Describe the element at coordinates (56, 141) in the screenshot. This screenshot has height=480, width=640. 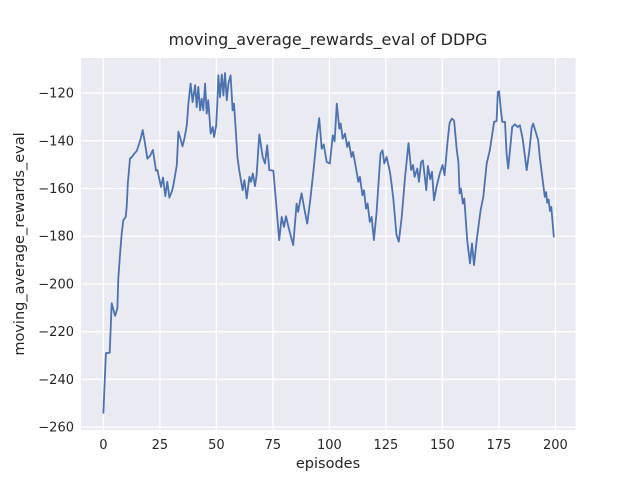
I see `y-tick-label: −140` at that location.